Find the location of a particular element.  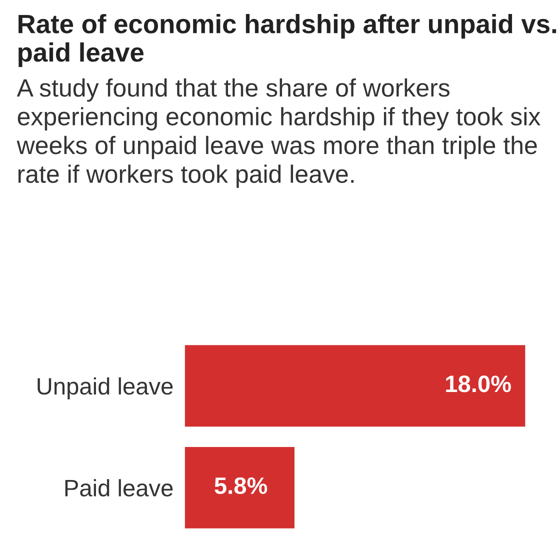

data-label: 18.0% is located at coordinates (478, 384).